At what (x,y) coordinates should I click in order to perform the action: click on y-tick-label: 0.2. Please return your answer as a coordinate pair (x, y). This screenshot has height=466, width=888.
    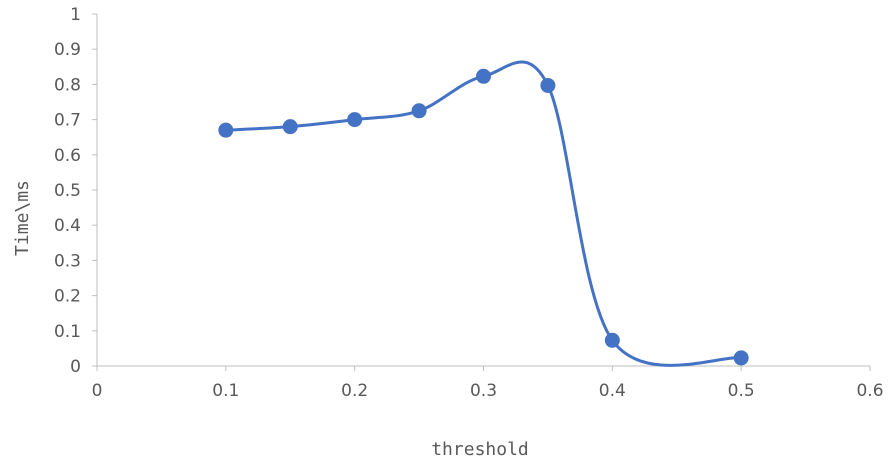
    Looking at the image, I should click on (67, 297).